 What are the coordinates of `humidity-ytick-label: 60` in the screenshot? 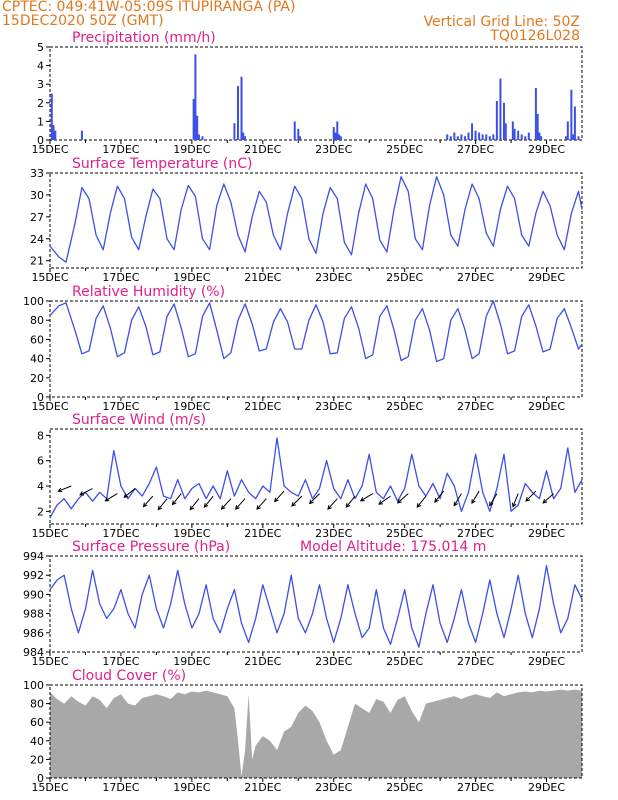 It's located at (37, 339).